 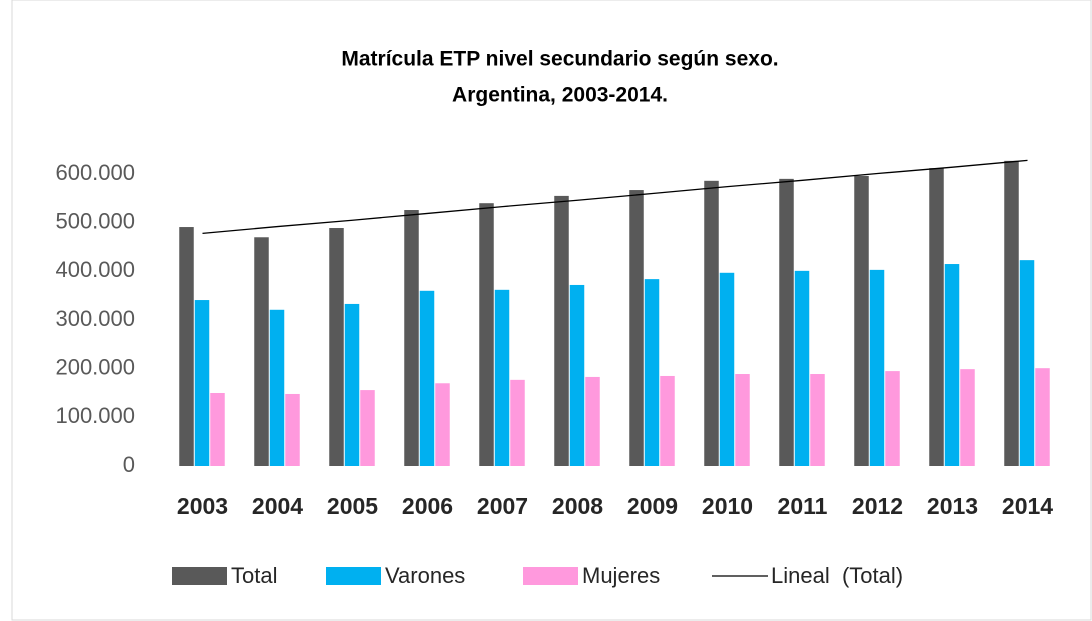 What do you see at coordinates (95, 366) in the screenshot?
I see `y-tick-label: 200.000` at bounding box center [95, 366].